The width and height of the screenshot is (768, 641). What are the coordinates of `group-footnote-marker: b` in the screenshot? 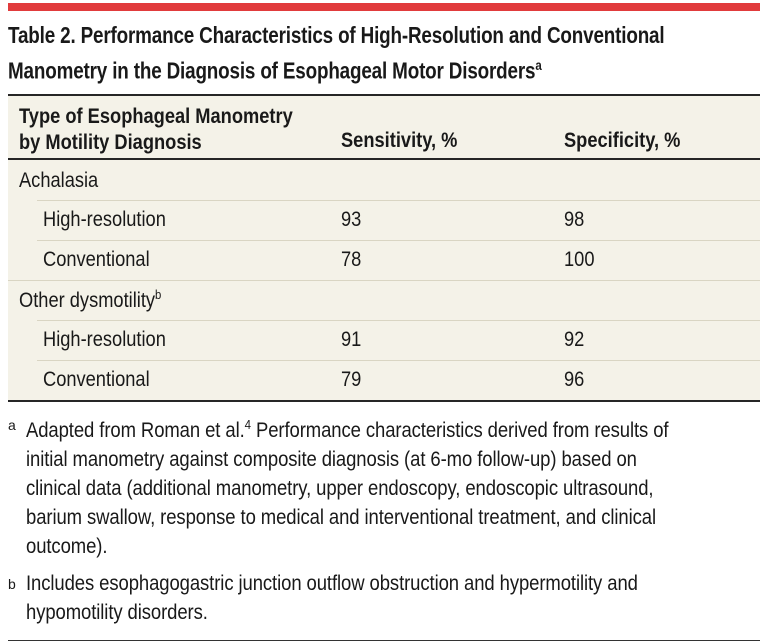 It's located at (158, 294).